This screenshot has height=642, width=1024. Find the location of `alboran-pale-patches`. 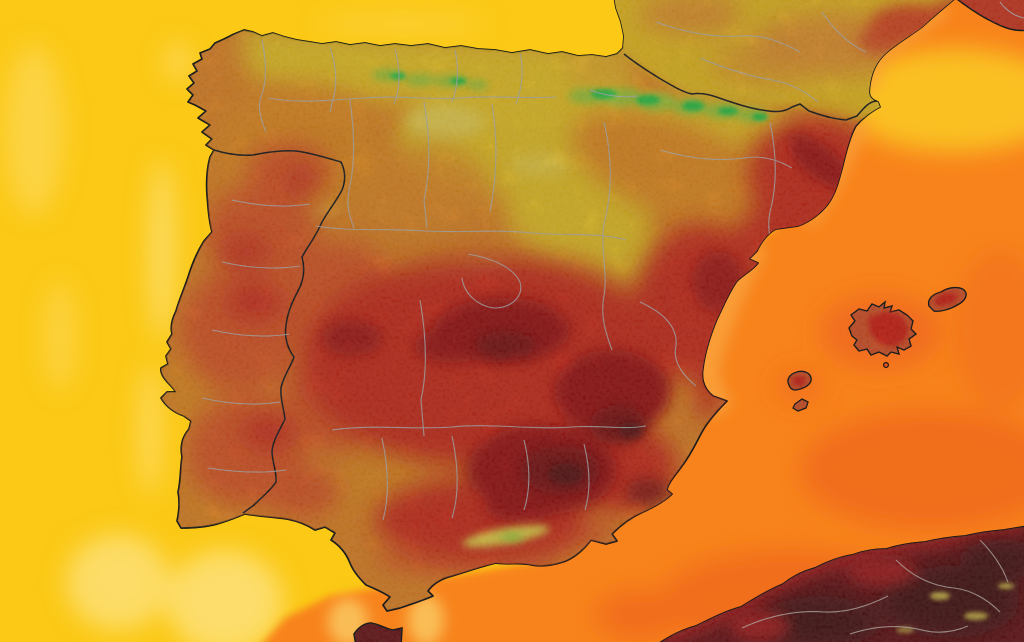

alboran-pale-patches is located at coordinates (386, 618).